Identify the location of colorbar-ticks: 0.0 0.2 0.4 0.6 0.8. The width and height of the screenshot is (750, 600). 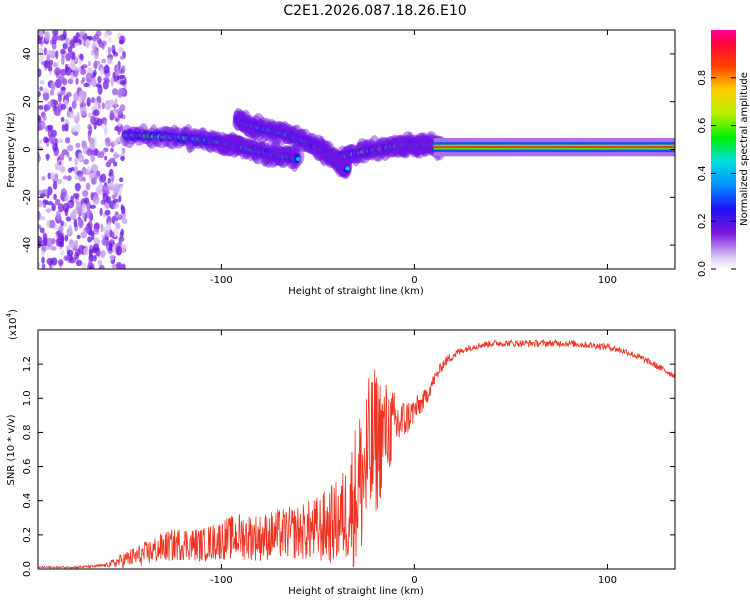
(716, 173).